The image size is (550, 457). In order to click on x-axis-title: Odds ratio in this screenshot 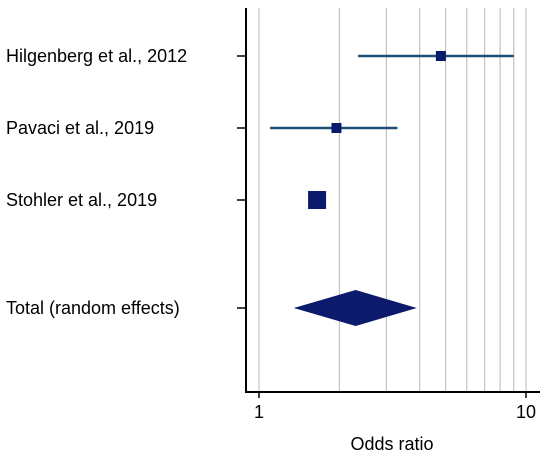, I will do `click(391, 444)`.